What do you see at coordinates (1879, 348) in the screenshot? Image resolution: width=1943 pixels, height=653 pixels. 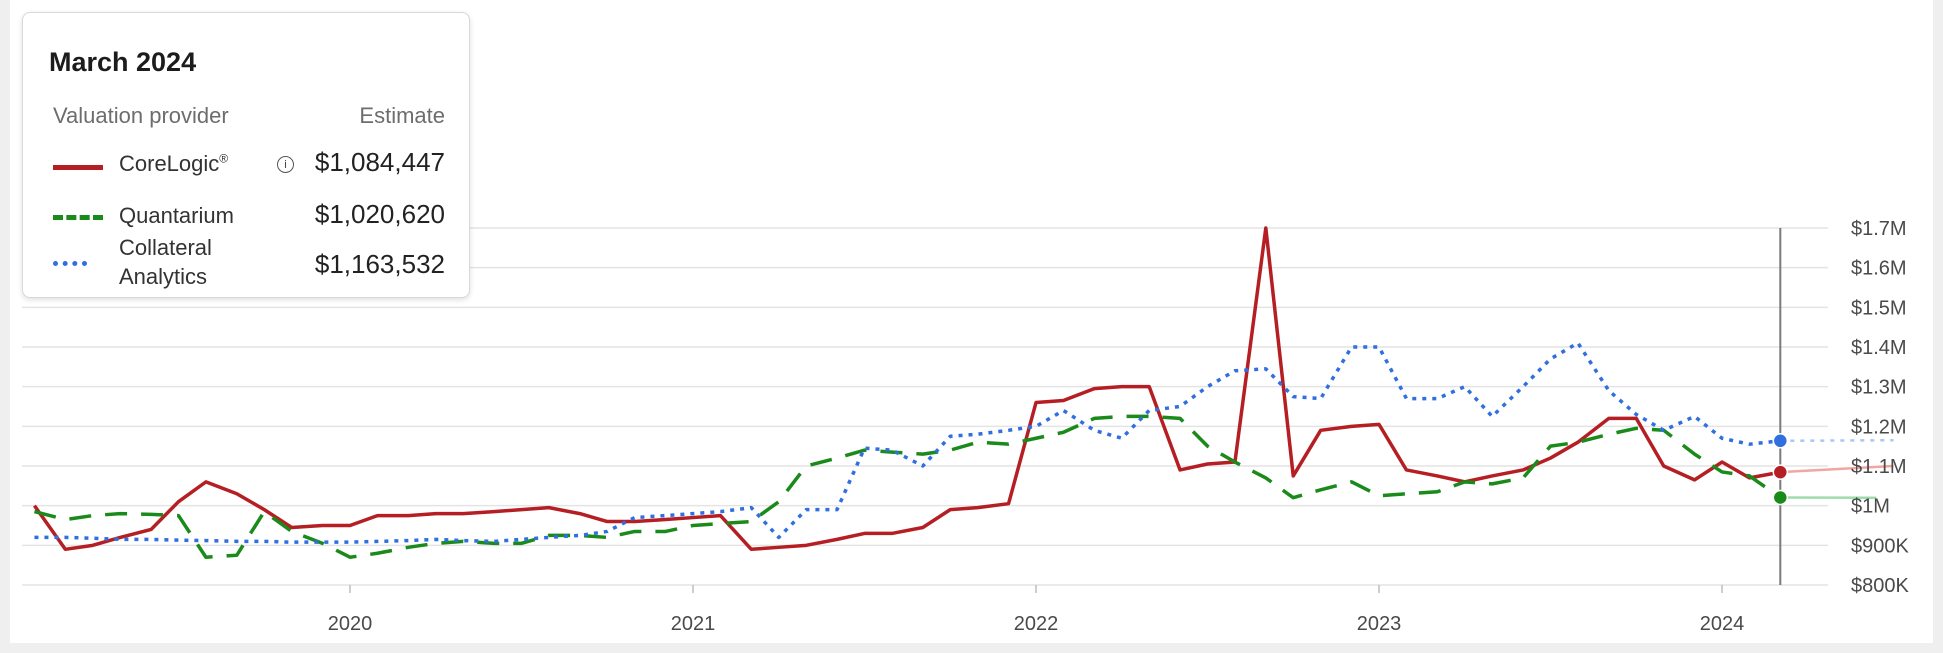 I see `y-tick-label: $1.4M` at bounding box center [1879, 348].